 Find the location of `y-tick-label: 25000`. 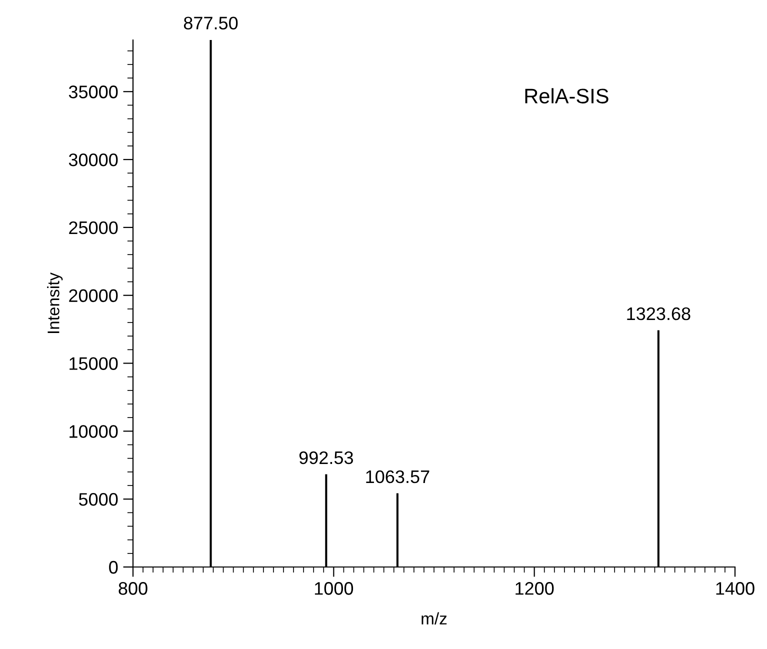

y-tick-label: 25000 is located at coordinates (93, 227).